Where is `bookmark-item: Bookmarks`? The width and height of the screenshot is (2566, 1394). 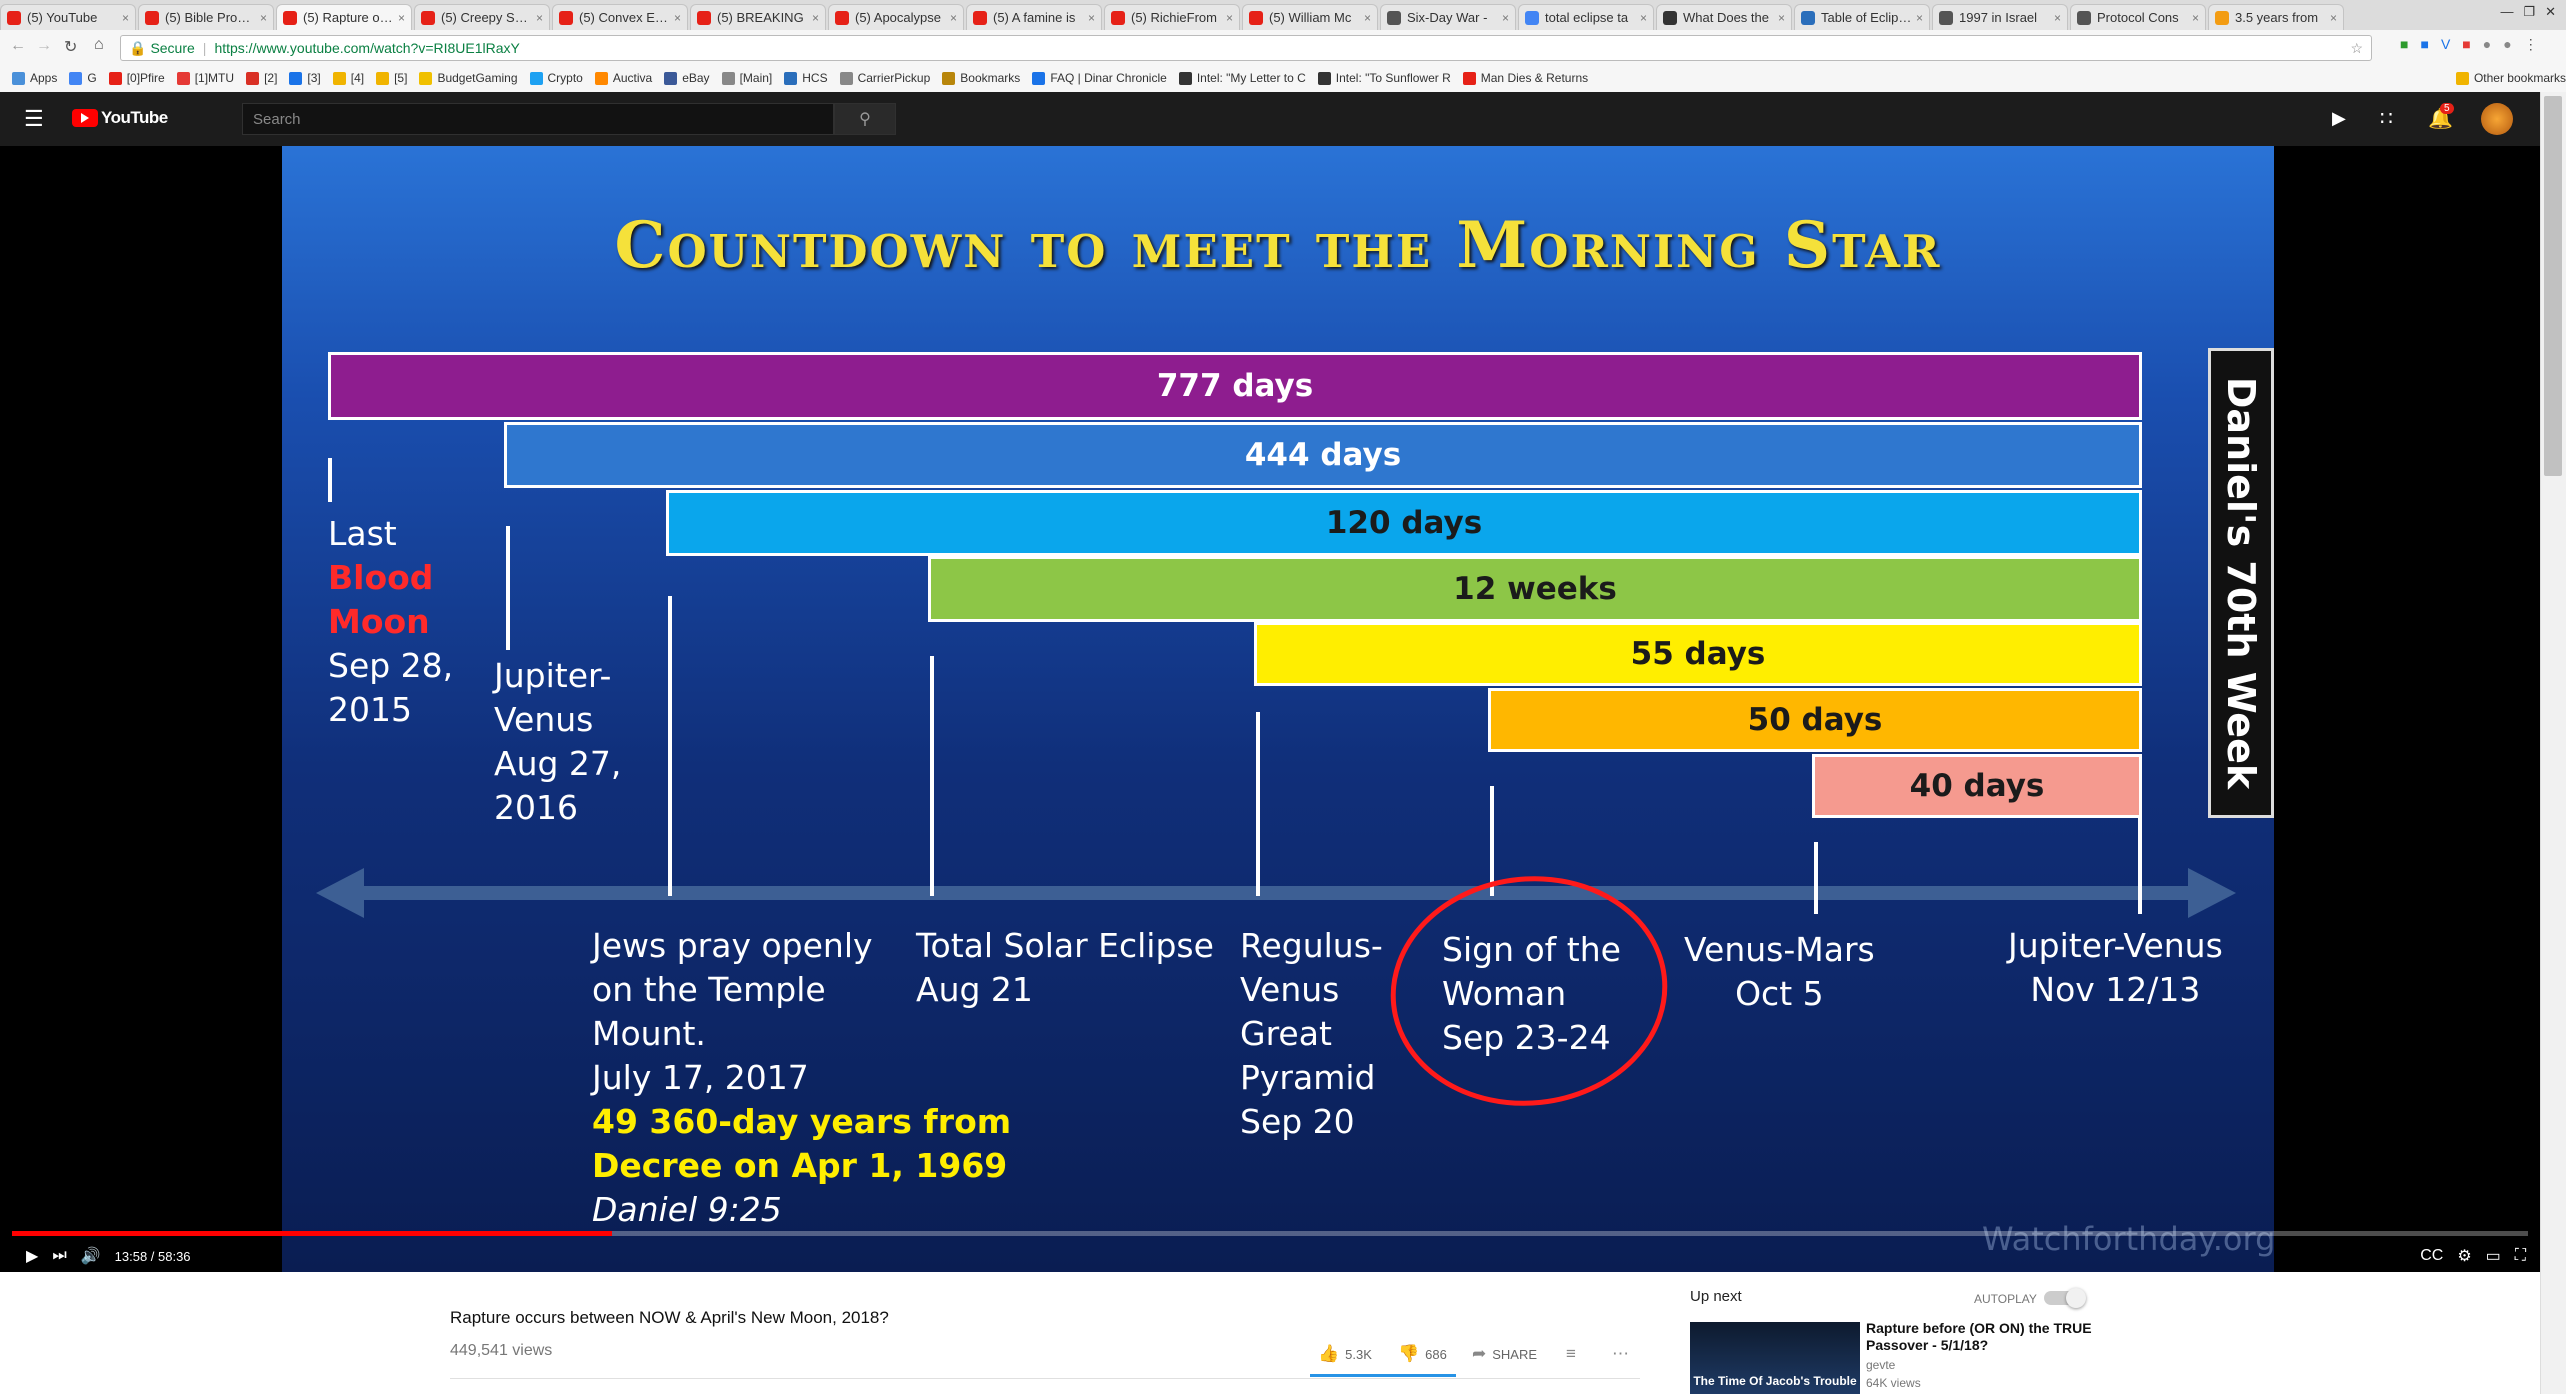 bookmark-item: Bookmarks is located at coordinates (981, 78).